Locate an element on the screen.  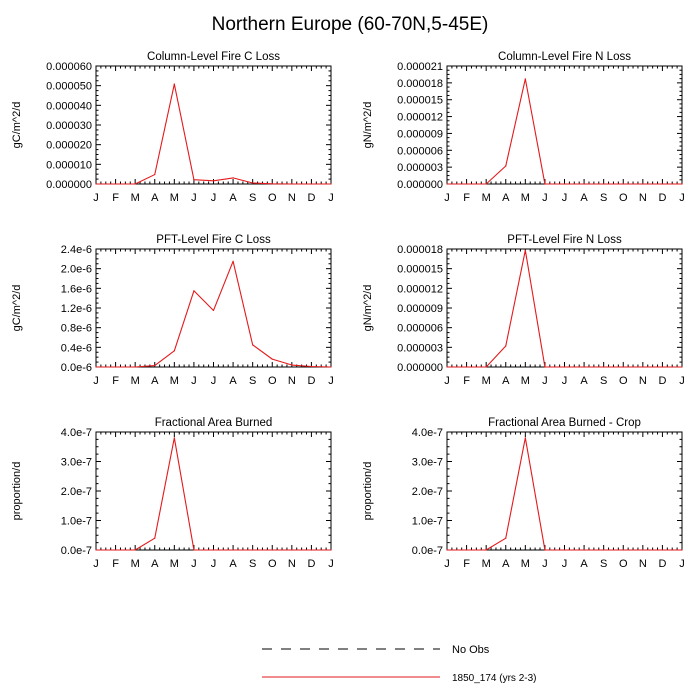
x-tick-label: N is located at coordinates (643, 564).